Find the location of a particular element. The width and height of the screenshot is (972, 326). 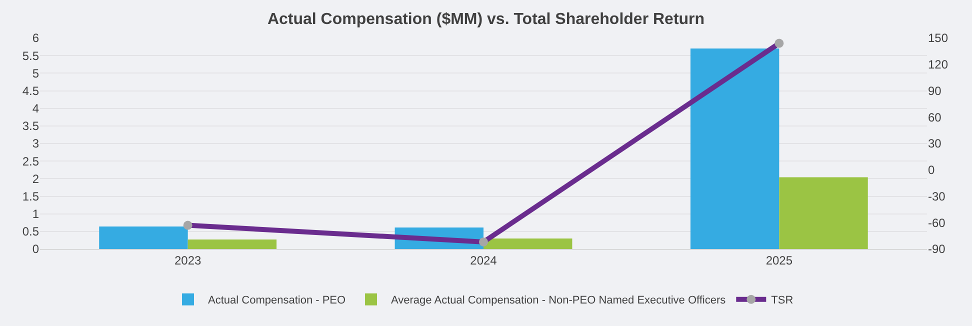

legend-label: TSR is located at coordinates (782, 300).